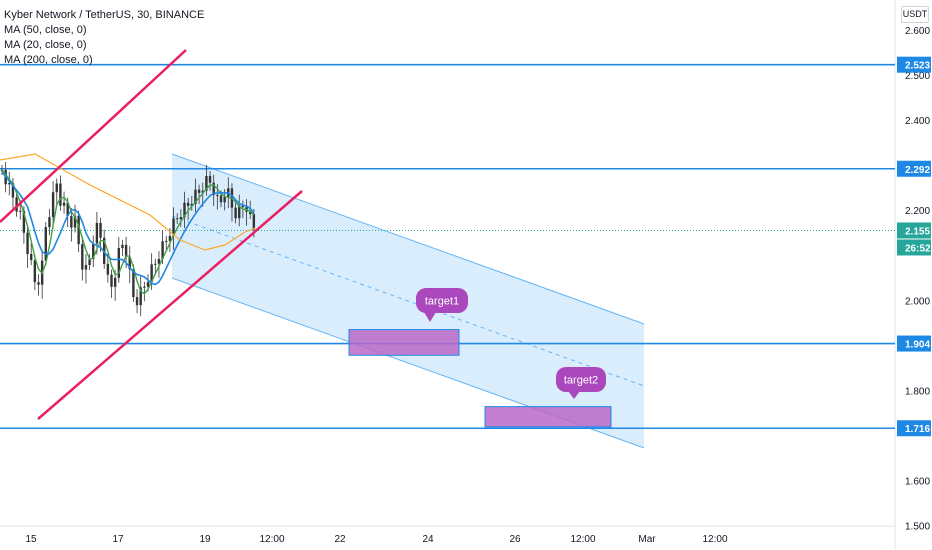 The width and height of the screenshot is (932, 550). Describe the element at coordinates (31, 539) in the screenshot. I see `x-tick-label: 15` at that location.